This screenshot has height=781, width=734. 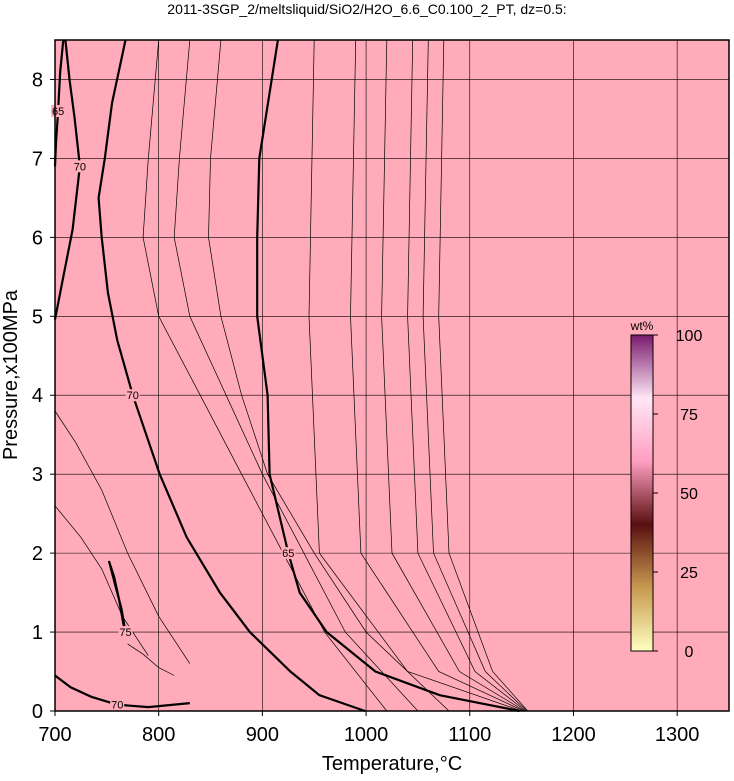 I want to click on x-tick-label: 900, so click(x=262, y=735).